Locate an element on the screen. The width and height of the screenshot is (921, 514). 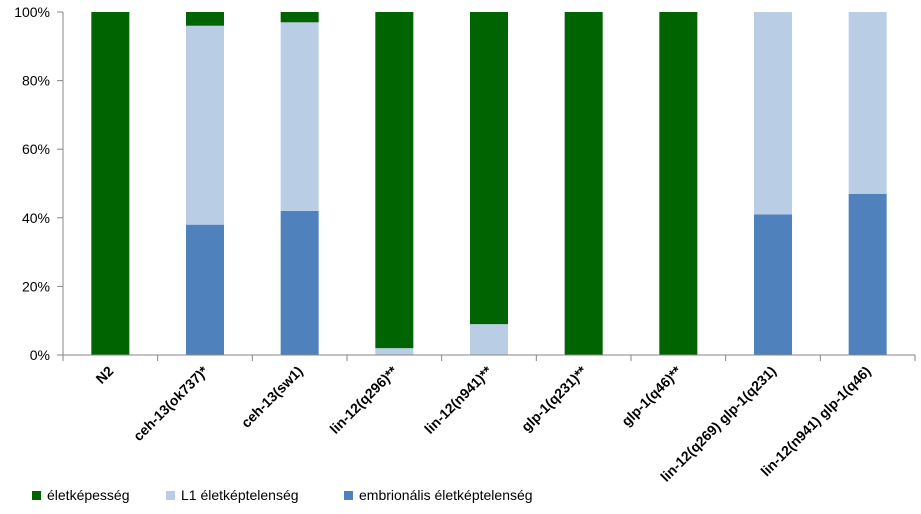
legend-label: L1 életképtelenség is located at coordinates (240, 495).